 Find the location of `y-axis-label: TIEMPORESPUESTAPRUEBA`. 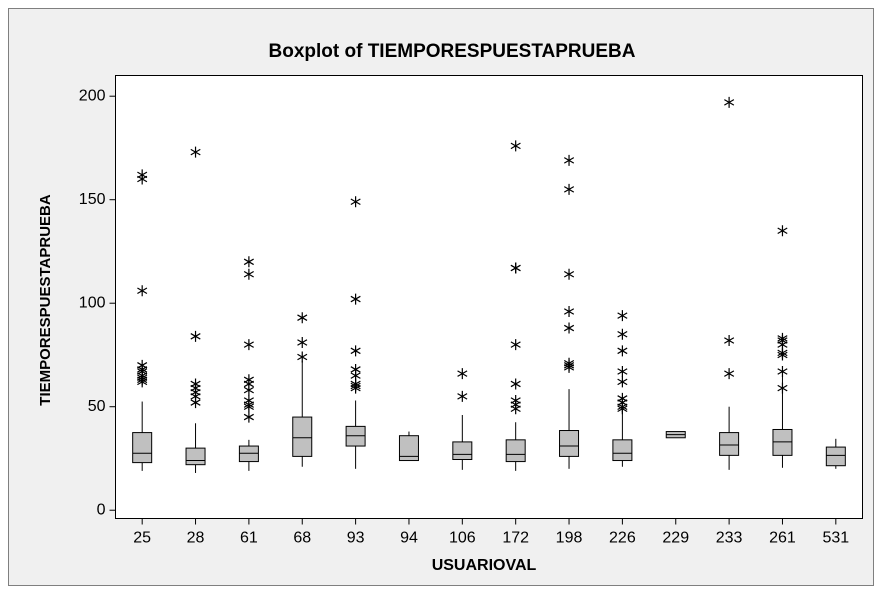

y-axis-label: TIEMPORESPUESTAPRUEBA is located at coordinates (45, 300).